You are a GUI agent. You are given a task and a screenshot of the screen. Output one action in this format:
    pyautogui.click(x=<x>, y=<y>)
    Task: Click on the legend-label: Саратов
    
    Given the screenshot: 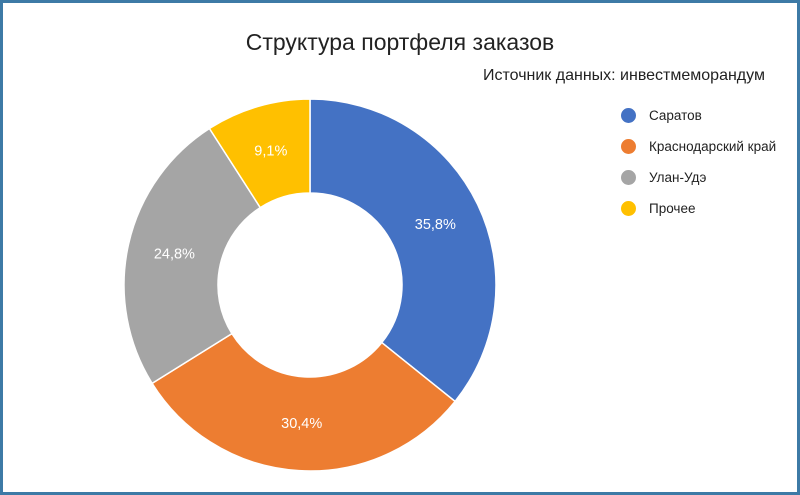 What is the action you would take?
    pyautogui.click(x=675, y=115)
    